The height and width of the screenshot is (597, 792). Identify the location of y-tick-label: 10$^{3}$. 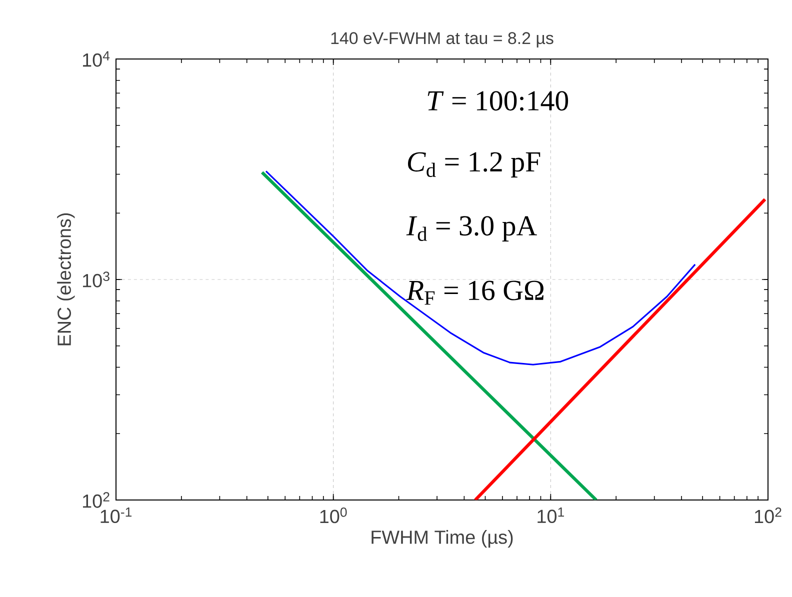
(96, 280).